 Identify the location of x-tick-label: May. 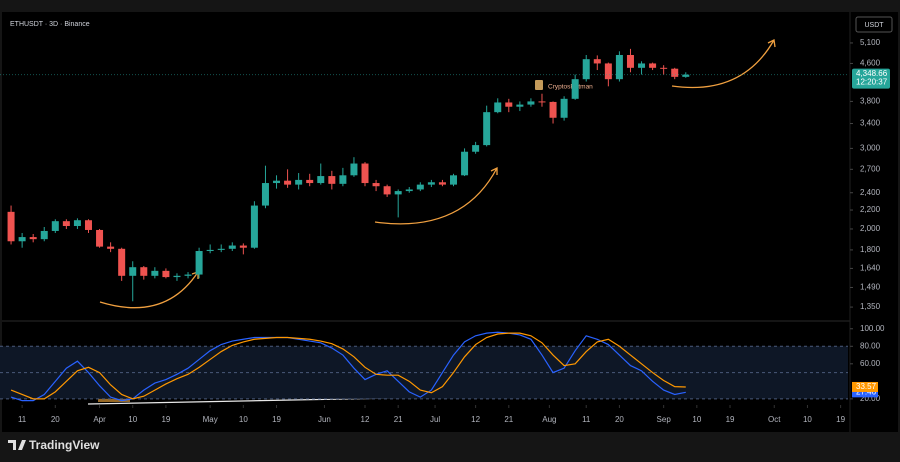
(210, 419).